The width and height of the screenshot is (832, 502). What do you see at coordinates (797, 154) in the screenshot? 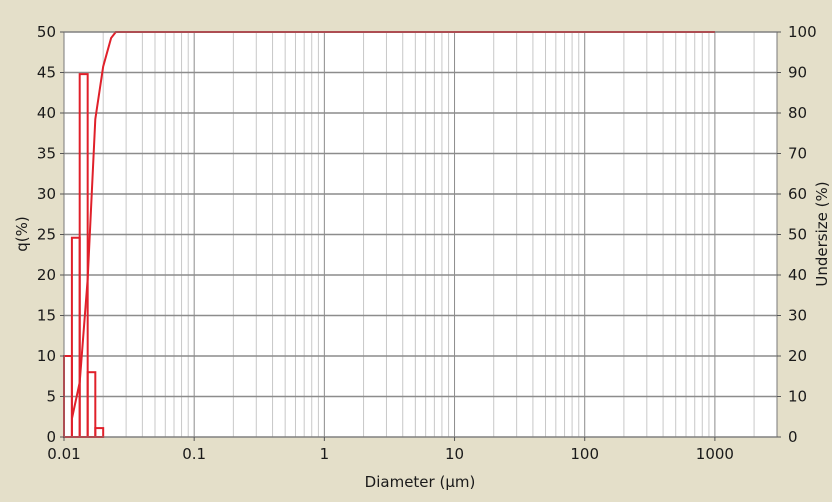
I see `y2-tick-label: 70` at bounding box center [797, 154].